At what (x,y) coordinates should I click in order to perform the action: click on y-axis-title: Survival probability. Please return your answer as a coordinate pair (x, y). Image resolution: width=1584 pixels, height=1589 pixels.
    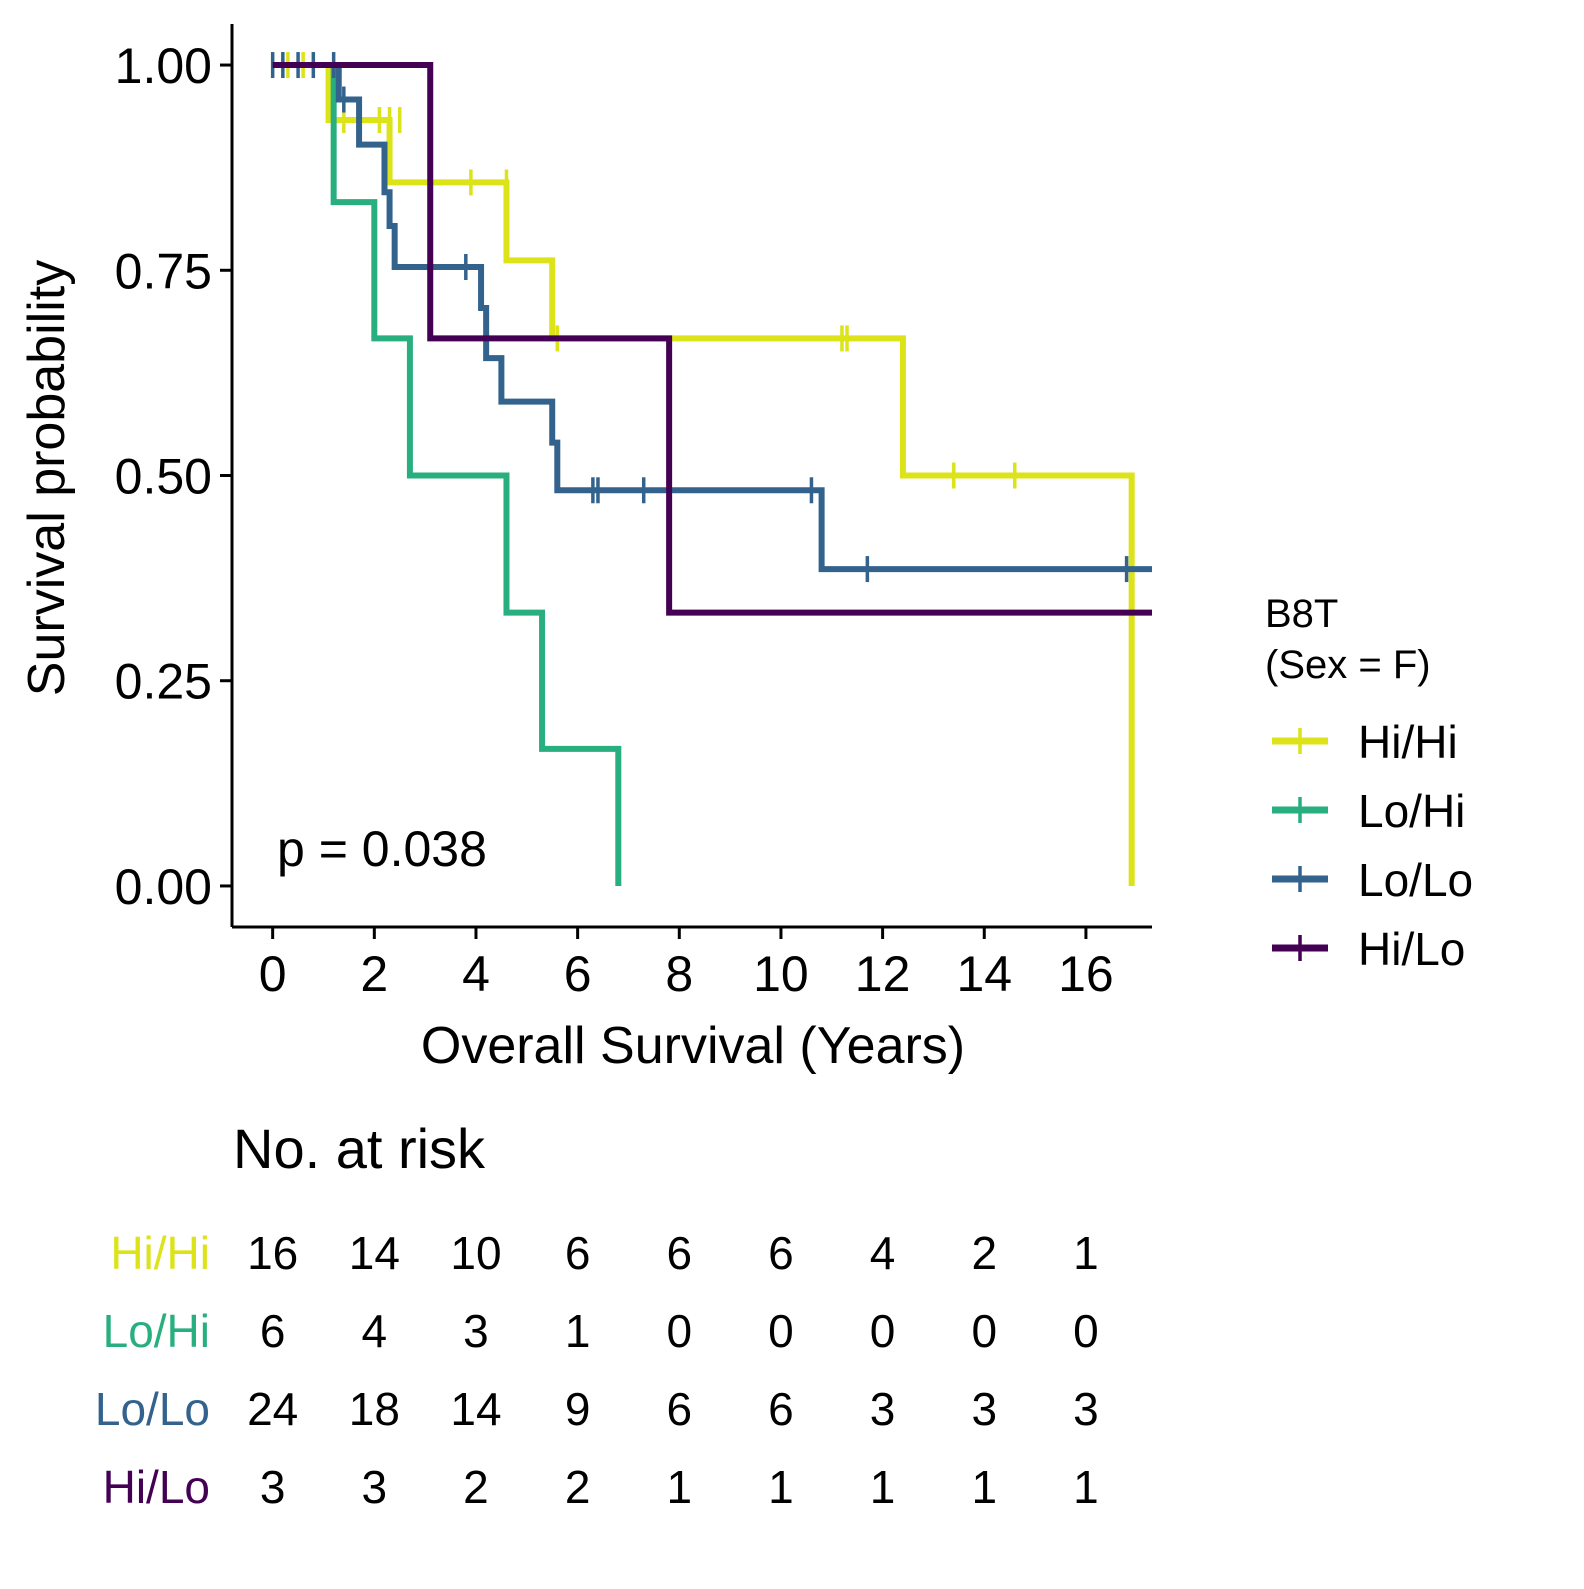
    Looking at the image, I should click on (47, 478).